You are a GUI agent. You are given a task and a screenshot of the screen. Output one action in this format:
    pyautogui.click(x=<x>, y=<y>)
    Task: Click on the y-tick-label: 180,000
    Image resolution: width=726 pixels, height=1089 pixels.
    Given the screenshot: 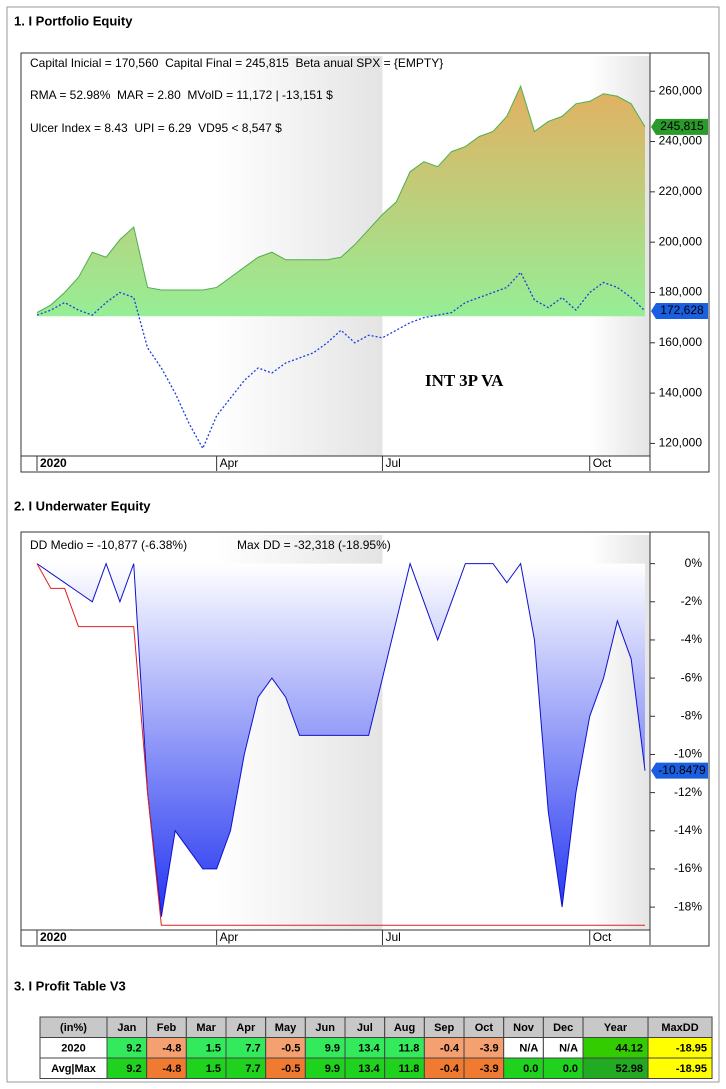 What is the action you would take?
    pyautogui.click(x=681, y=292)
    